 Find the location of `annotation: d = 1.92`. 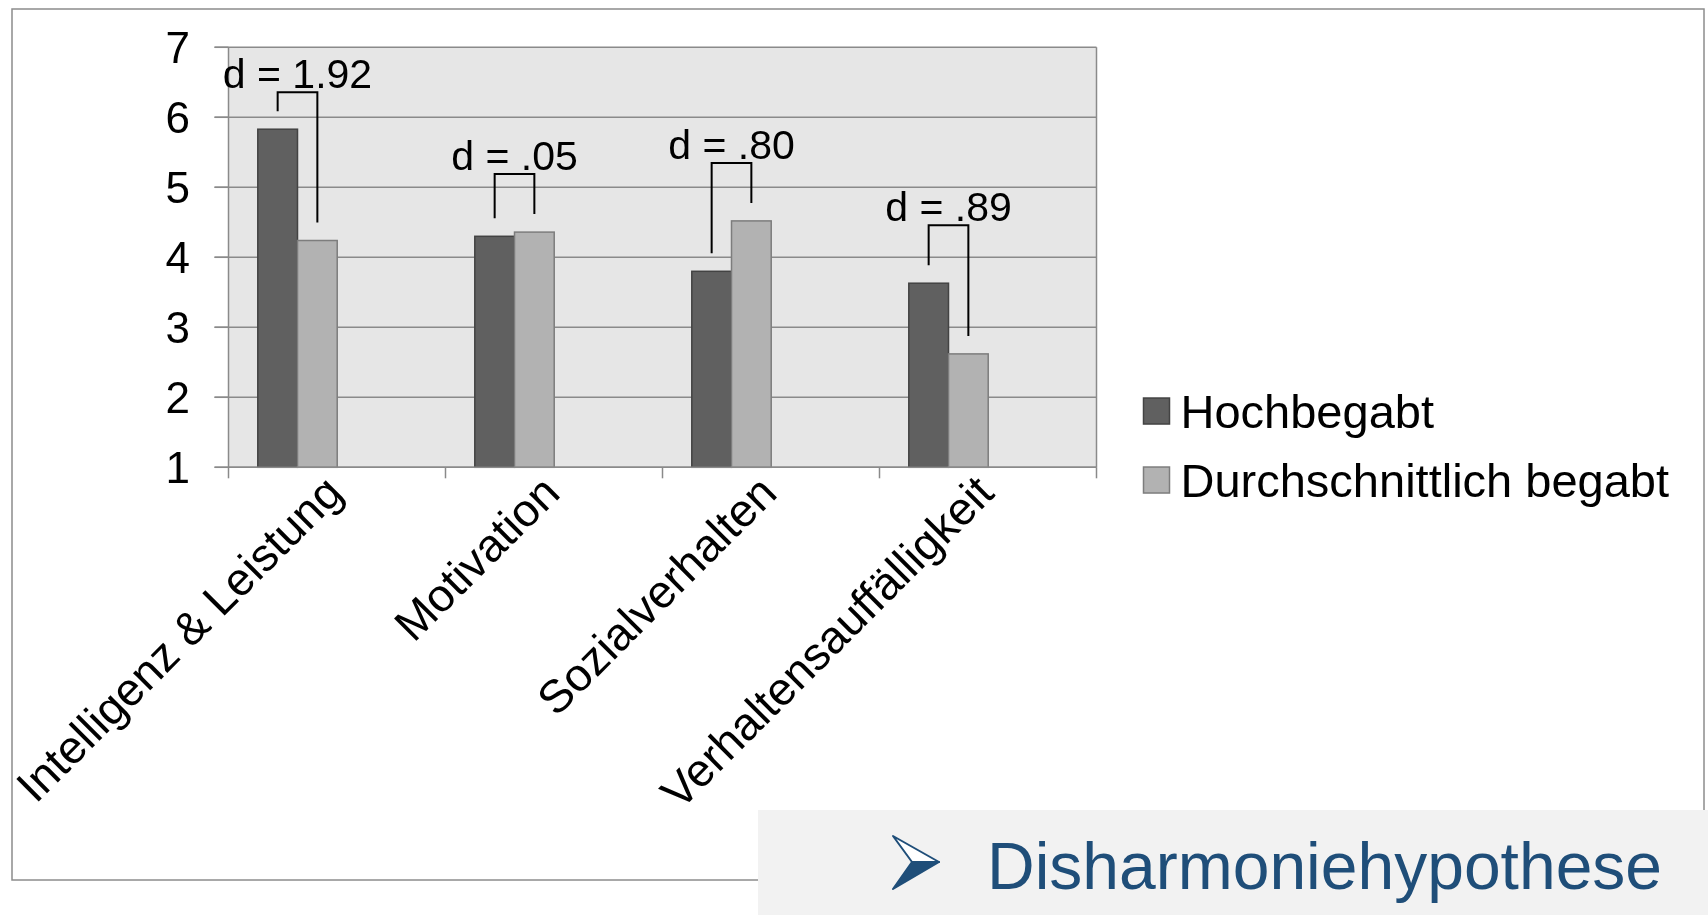

annotation: d = 1.92 is located at coordinates (297, 74).